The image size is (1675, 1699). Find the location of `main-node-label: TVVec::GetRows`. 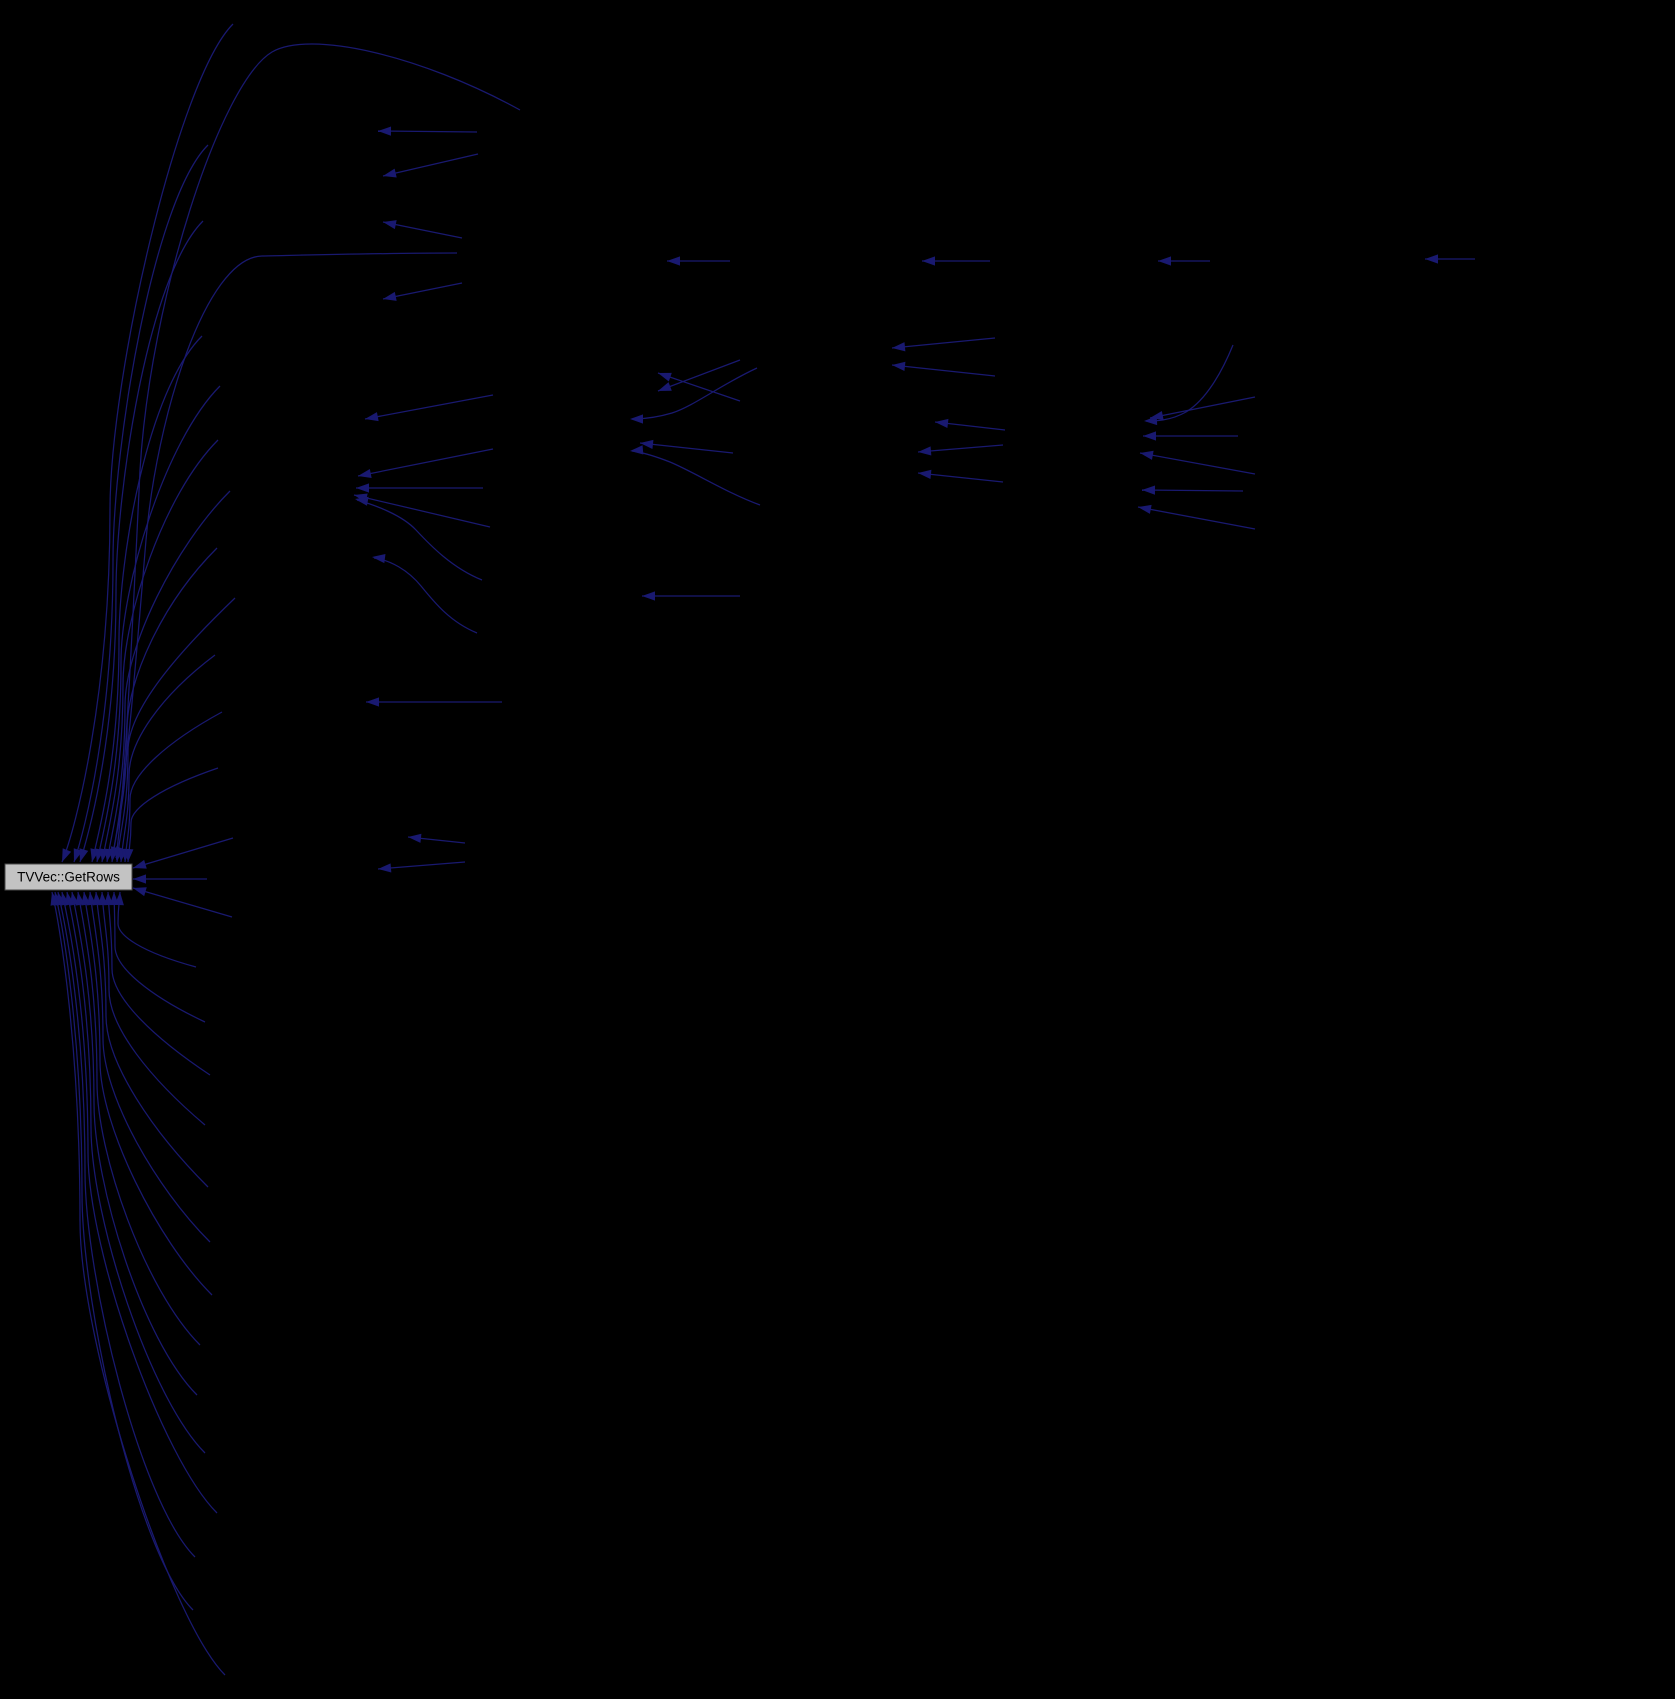

main-node-label: TVVec::GetRows is located at coordinates (68, 877).